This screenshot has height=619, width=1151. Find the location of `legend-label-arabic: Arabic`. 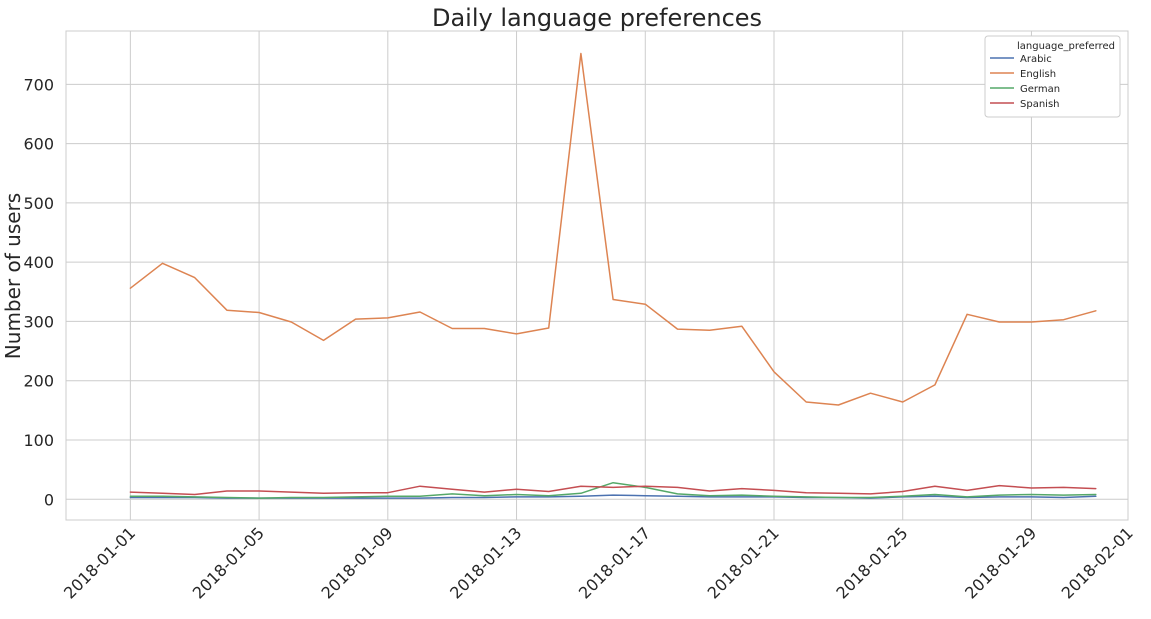

legend-label-arabic: Arabic is located at coordinates (1036, 59).